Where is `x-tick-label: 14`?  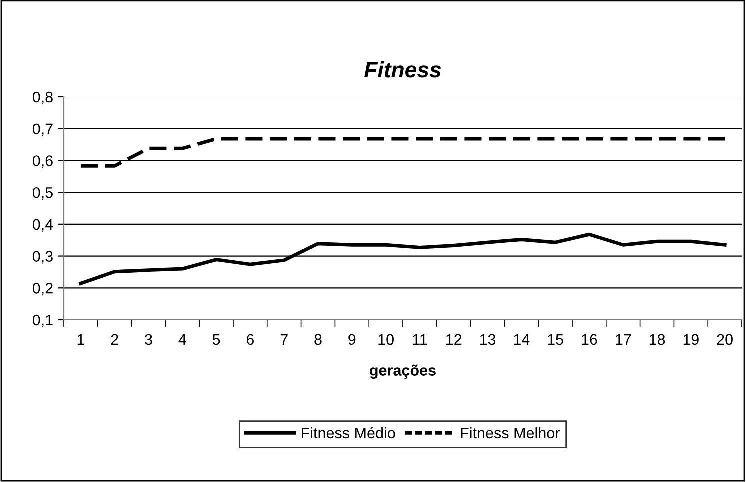 x-tick-label: 14 is located at coordinates (522, 339).